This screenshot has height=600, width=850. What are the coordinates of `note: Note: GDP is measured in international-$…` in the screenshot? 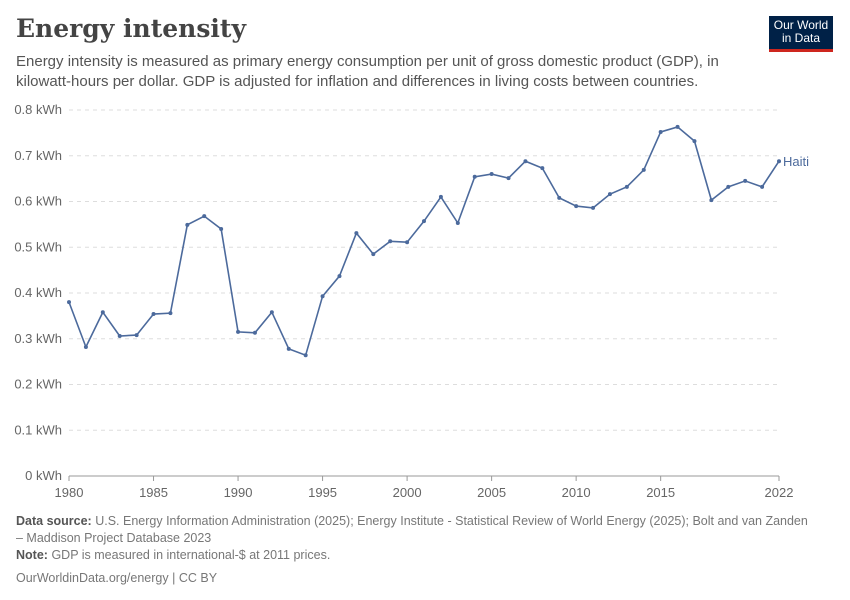 It's located at (416, 555).